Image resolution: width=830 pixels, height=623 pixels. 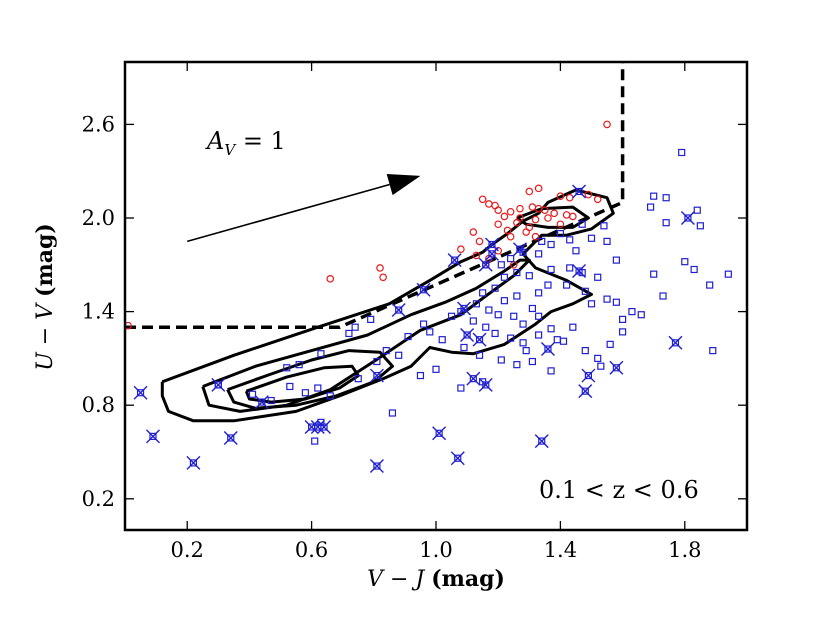 What do you see at coordinates (98, 124) in the screenshot?
I see `y-tick-label: 2.6` at bounding box center [98, 124].